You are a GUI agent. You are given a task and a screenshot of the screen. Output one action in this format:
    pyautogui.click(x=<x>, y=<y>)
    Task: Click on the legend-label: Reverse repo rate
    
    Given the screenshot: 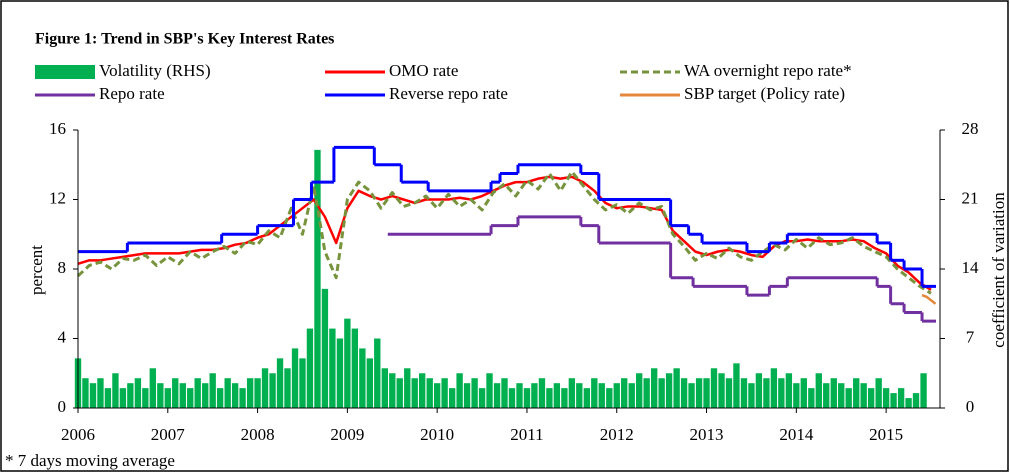 What is the action you would take?
    pyautogui.click(x=448, y=93)
    